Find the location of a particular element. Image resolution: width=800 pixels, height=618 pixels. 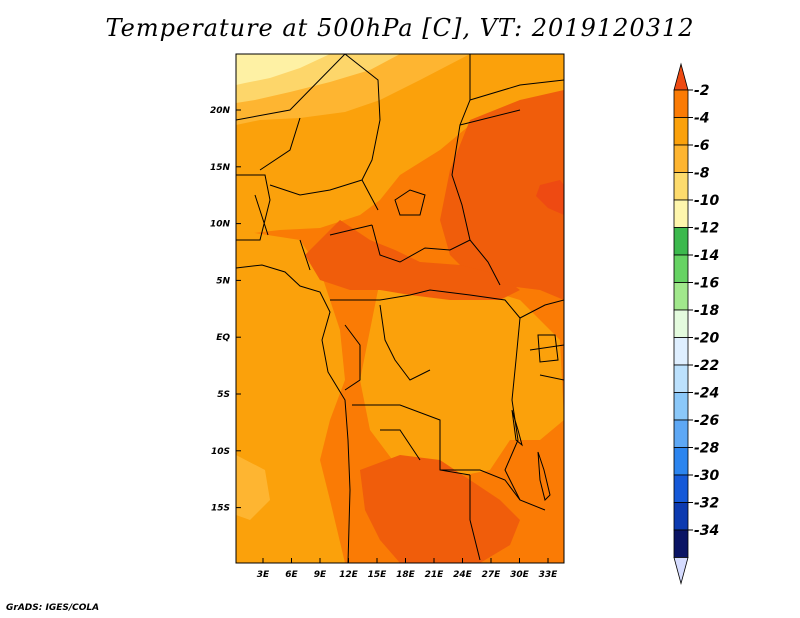

colorbar-label: -16 is located at coordinates (707, 284).